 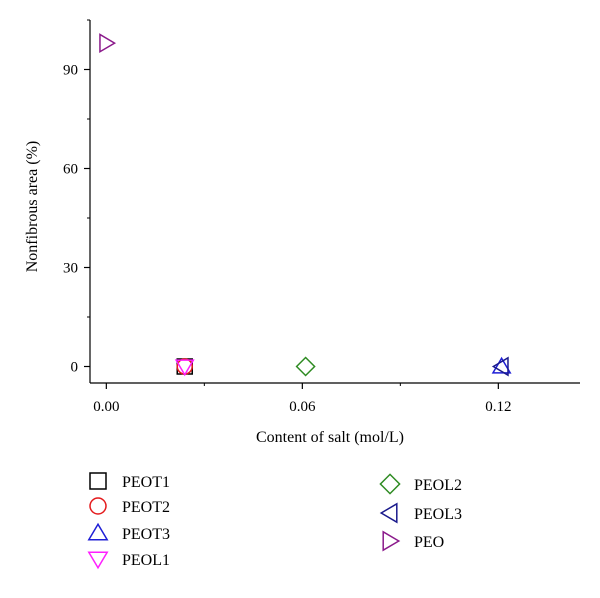 I want to click on data-point-peol3, so click(x=500, y=366).